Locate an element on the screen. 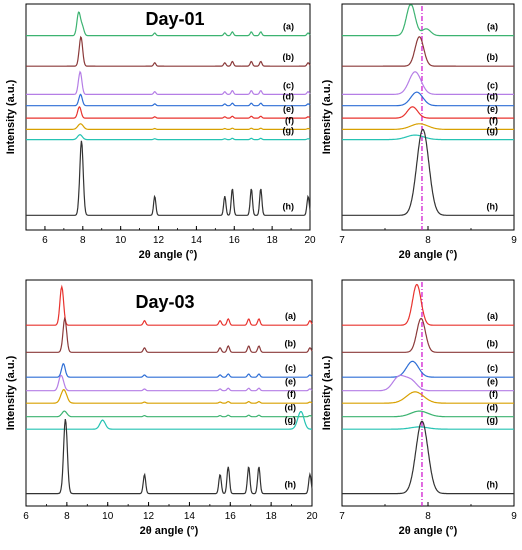 The image size is (522, 550). panel-title: Day-01 is located at coordinates (174, 19).